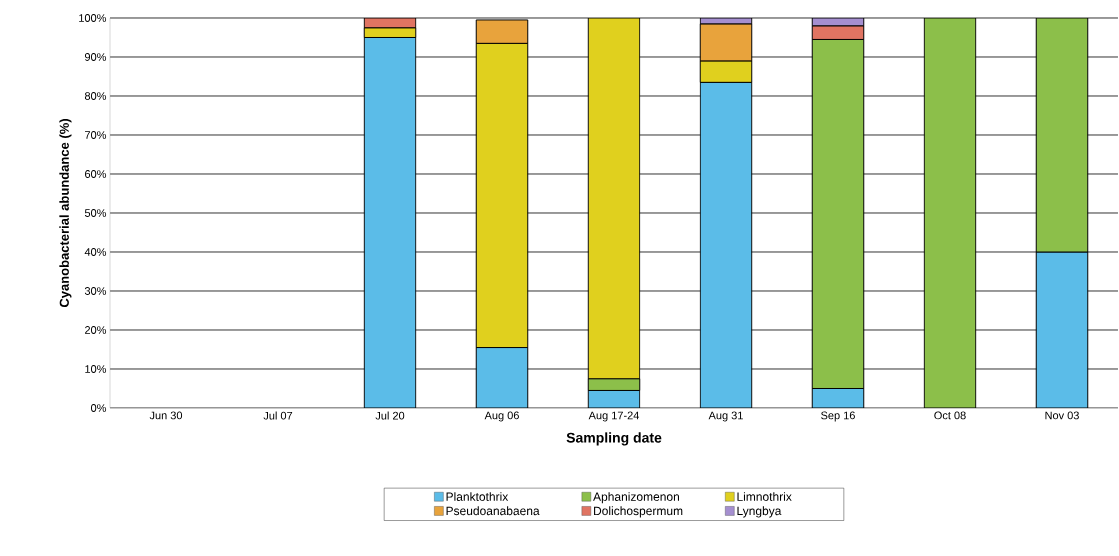 The height and width of the screenshot is (556, 1119). What do you see at coordinates (95, 96) in the screenshot?
I see `y-tick-label: 80%` at bounding box center [95, 96].